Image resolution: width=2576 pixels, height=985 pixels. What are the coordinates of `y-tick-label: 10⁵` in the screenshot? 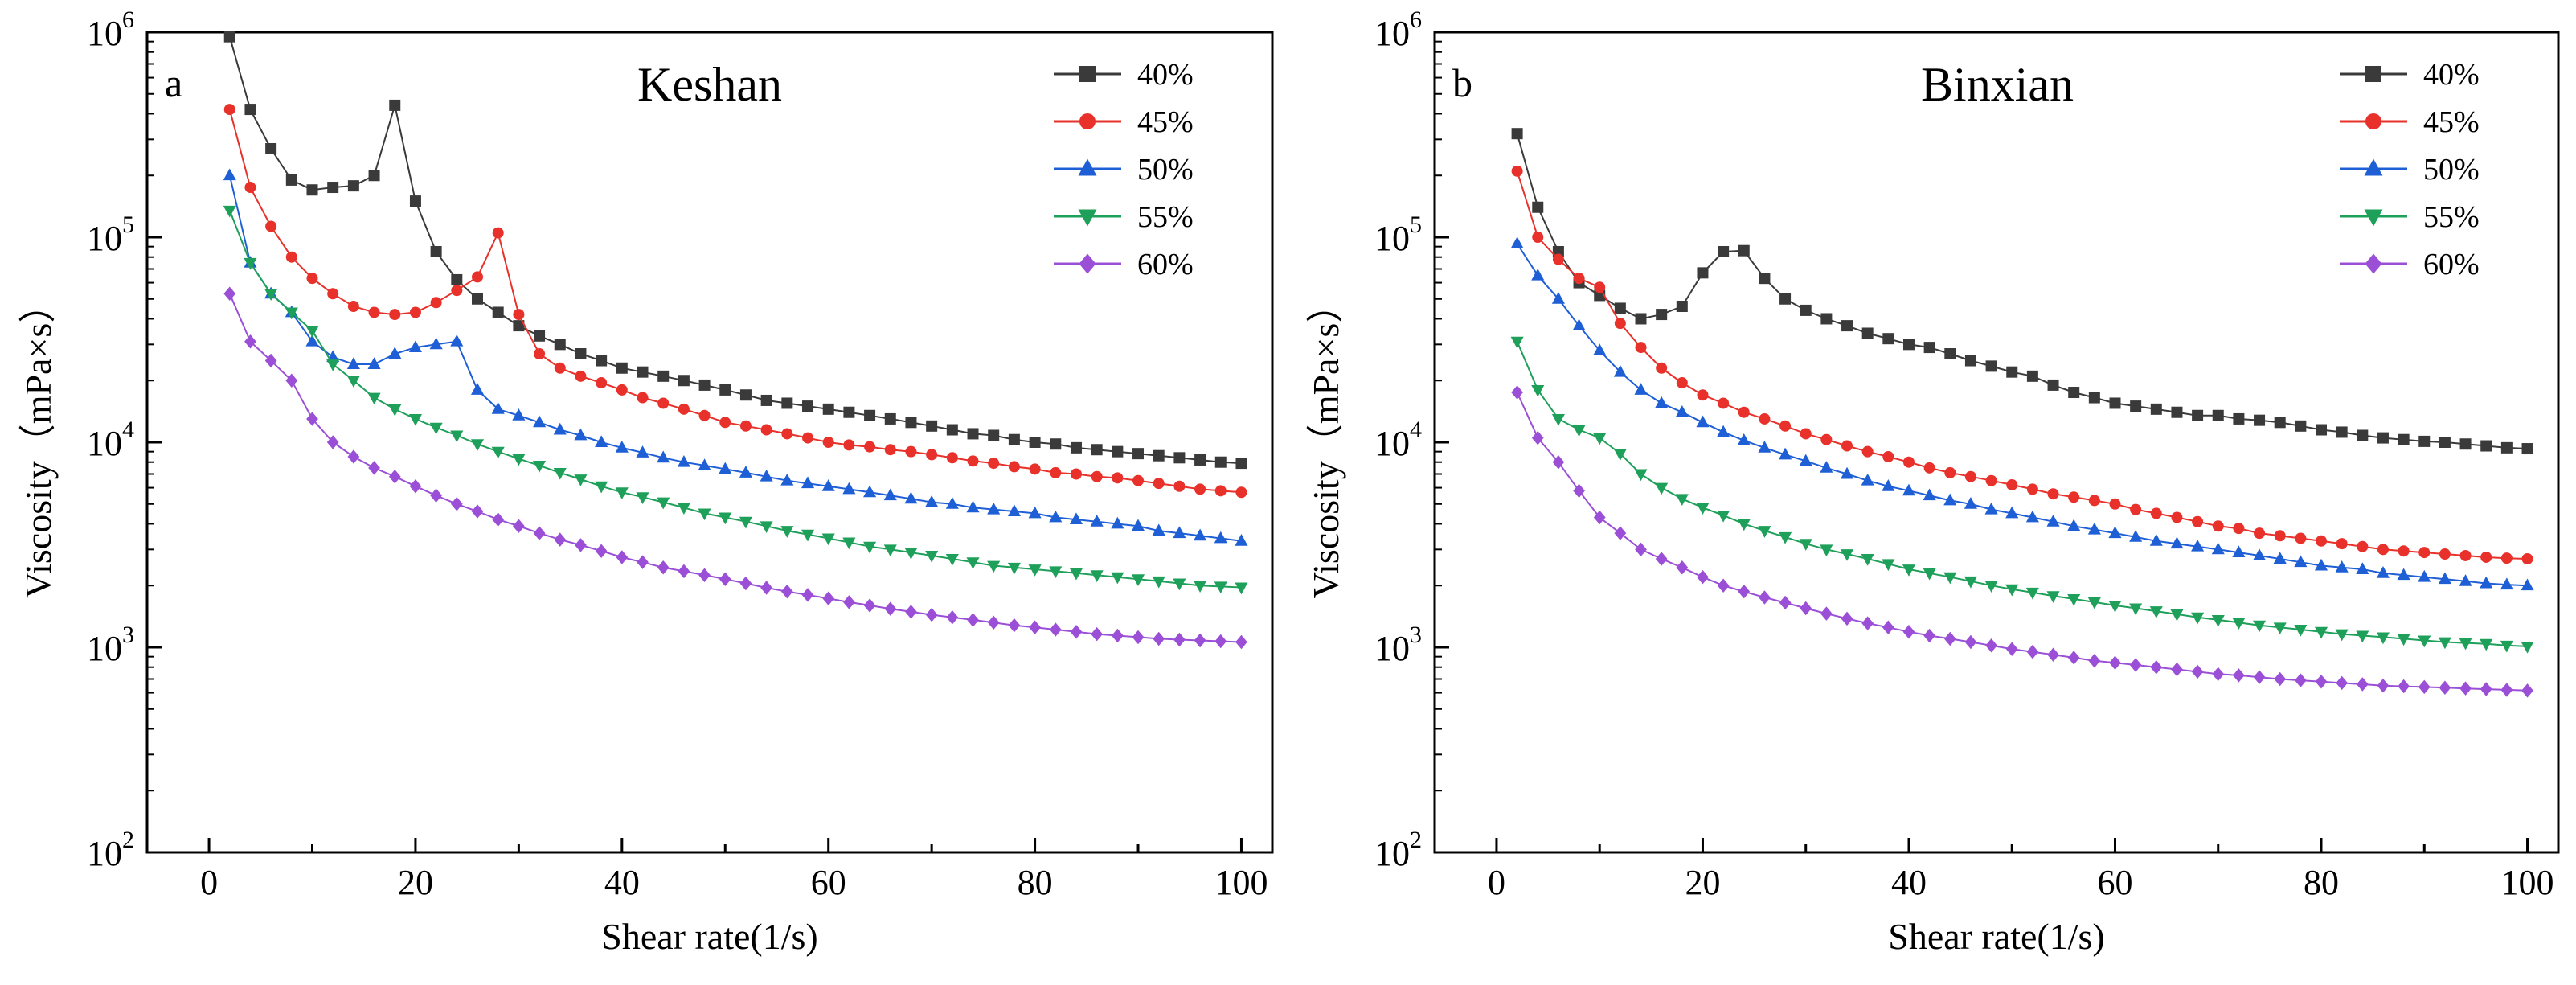 It's located at (1398, 235).